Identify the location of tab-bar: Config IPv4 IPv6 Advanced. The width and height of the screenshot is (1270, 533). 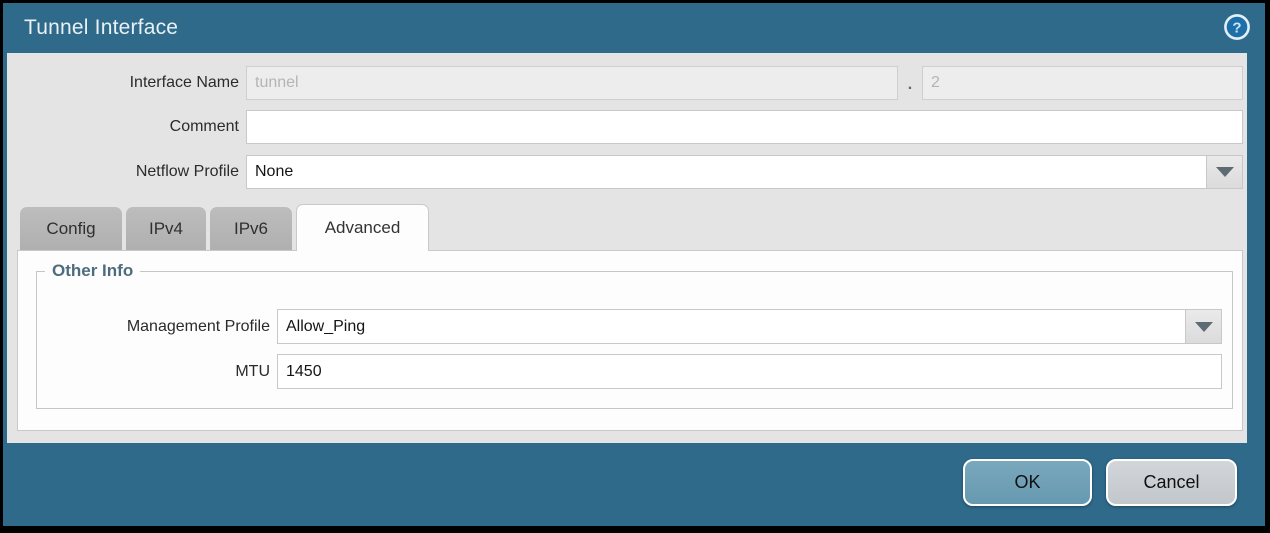
(226, 227).